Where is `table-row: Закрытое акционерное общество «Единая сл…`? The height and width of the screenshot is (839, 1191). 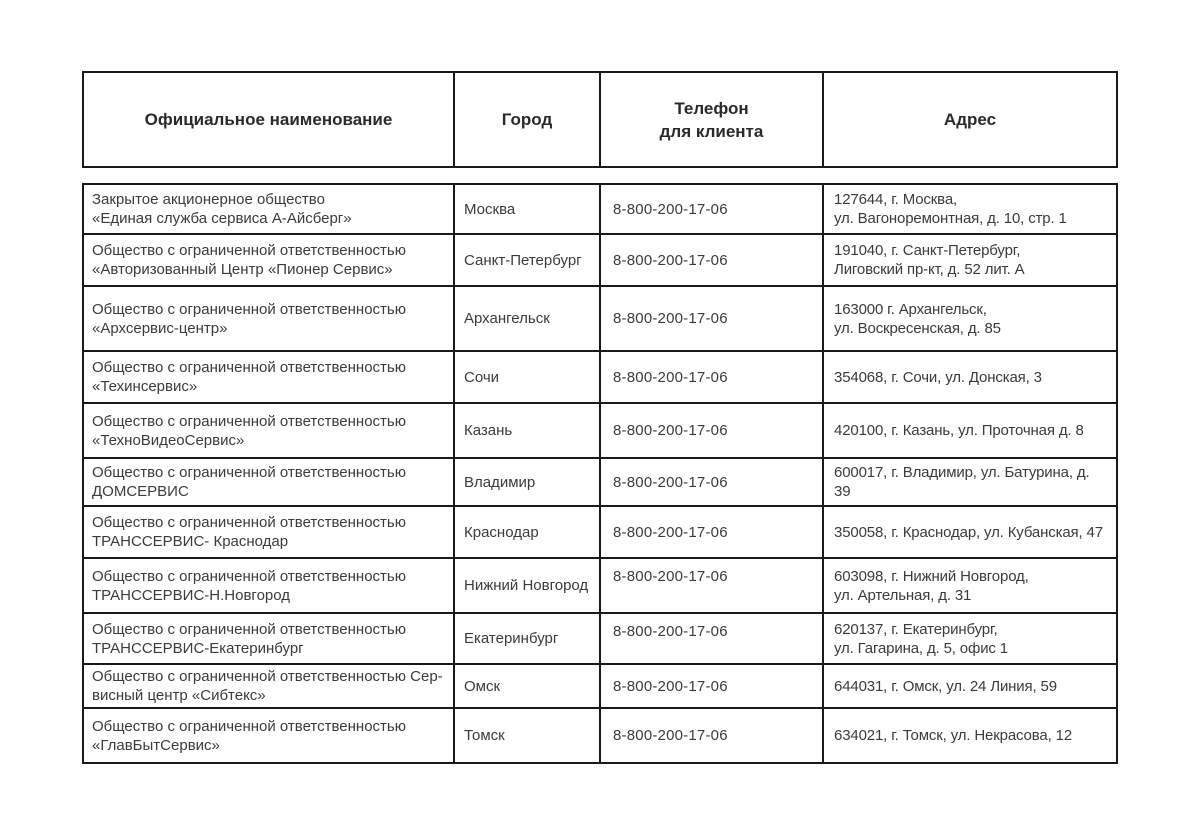 table-row: Закрытое акционерное общество «Единая сл… is located at coordinates (600, 210).